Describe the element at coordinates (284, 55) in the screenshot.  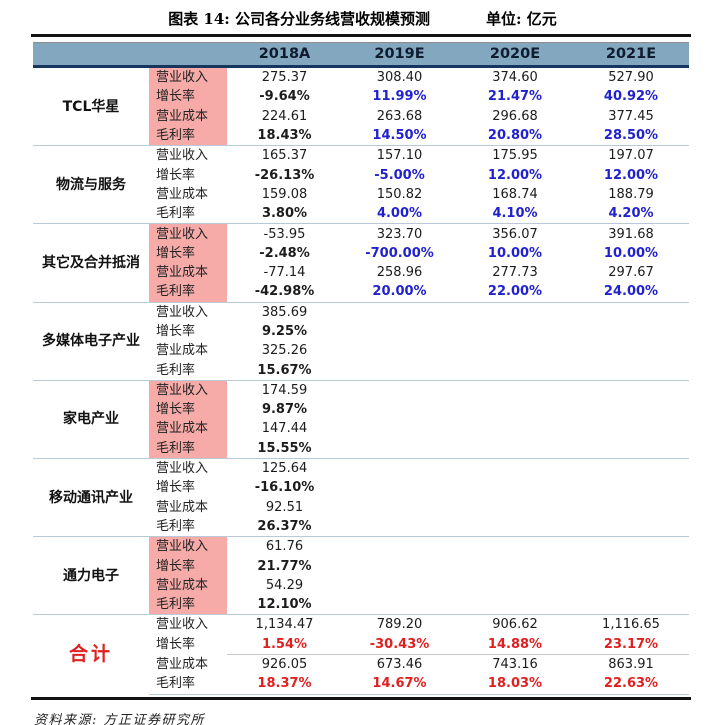
I see `column-header-2018a: 2018A` at that location.